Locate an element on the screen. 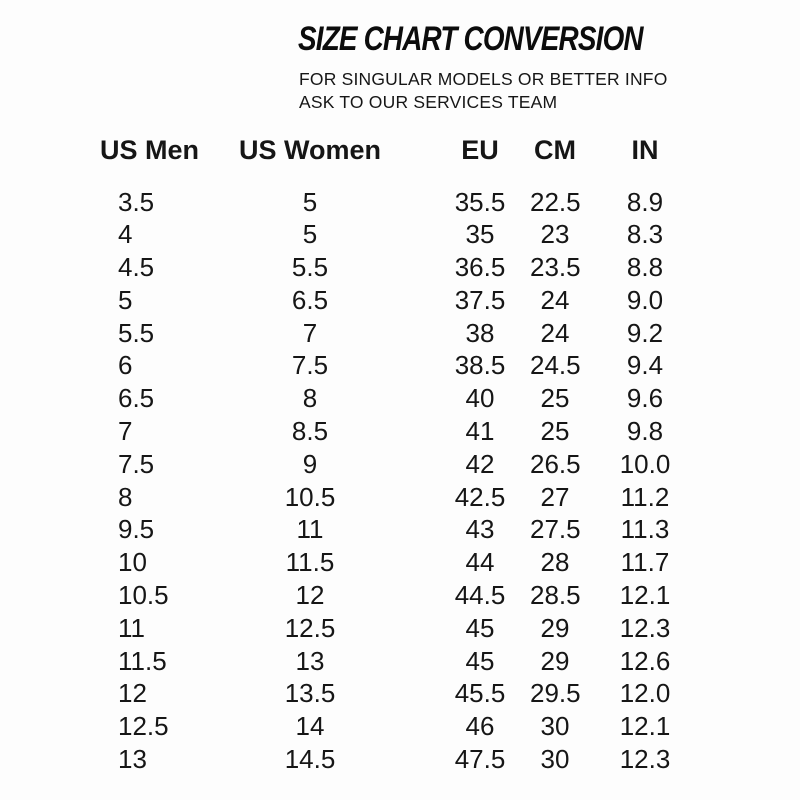 This screenshot has width=800, height=800. table-cell: 23 is located at coordinates (555, 234).